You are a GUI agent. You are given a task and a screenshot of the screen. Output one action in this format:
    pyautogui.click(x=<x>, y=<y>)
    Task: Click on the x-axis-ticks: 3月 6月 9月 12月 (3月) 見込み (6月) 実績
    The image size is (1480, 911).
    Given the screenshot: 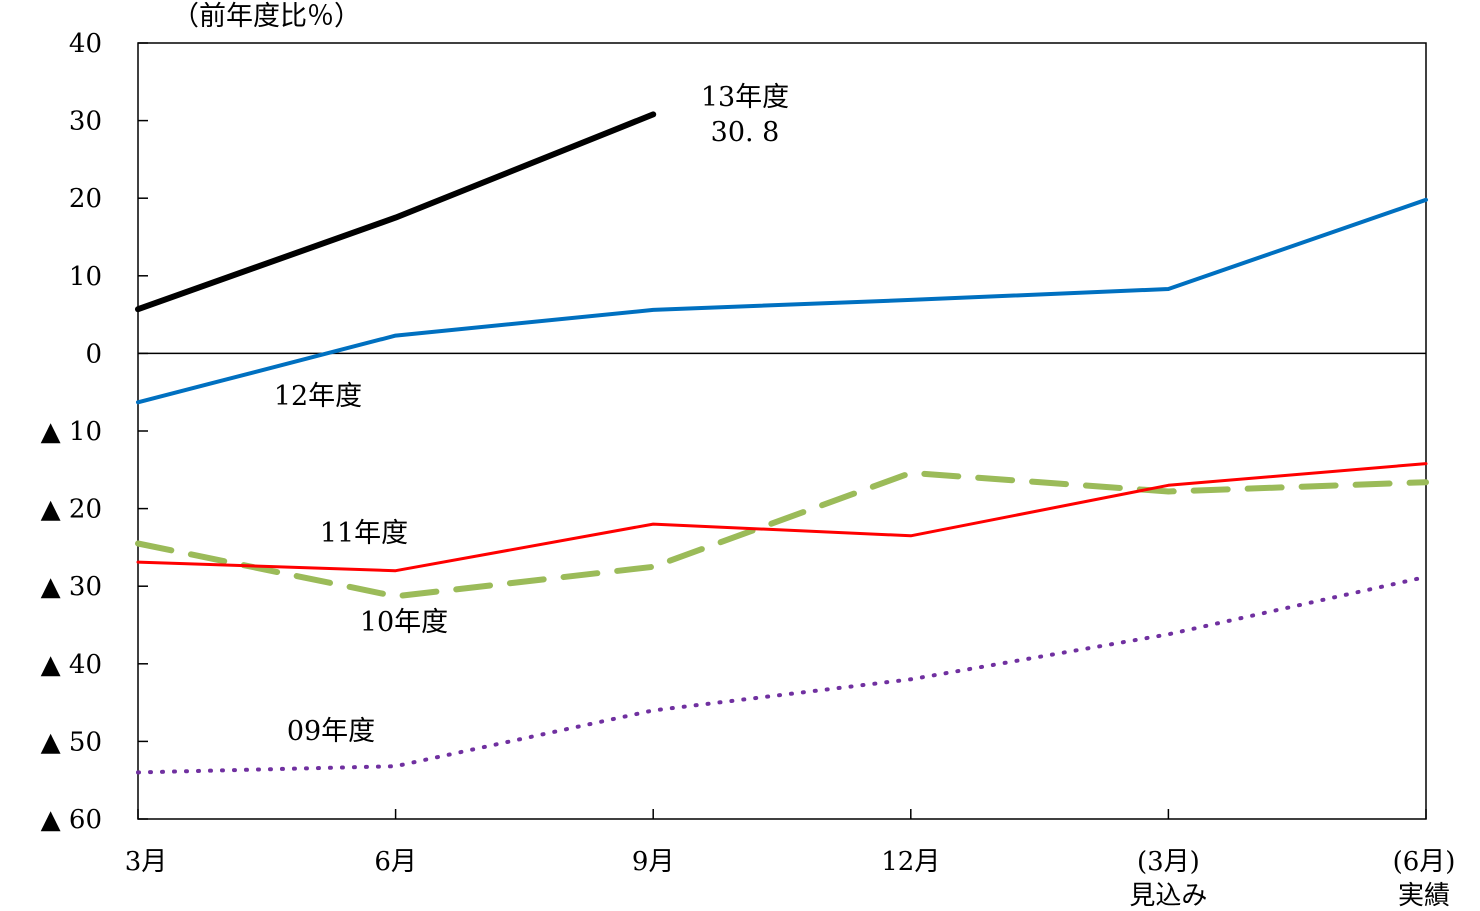 What is the action you would take?
    pyautogui.click(x=790, y=860)
    